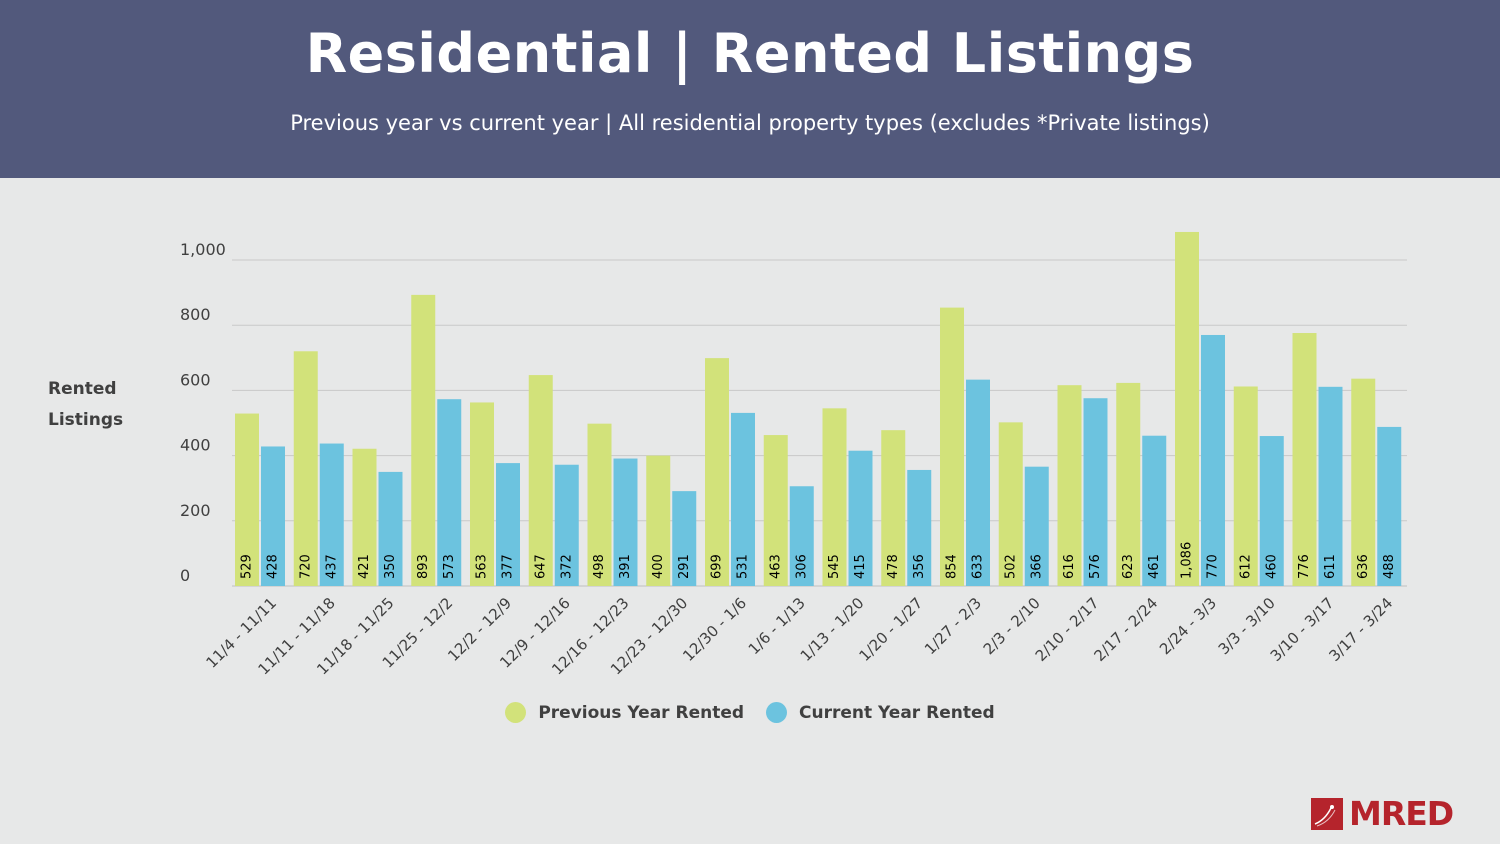 This screenshot has height=844, width=1500. What do you see at coordinates (801, 566) in the screenshot?
I see `data-label-current: 306` at bounding box center [801, 566].